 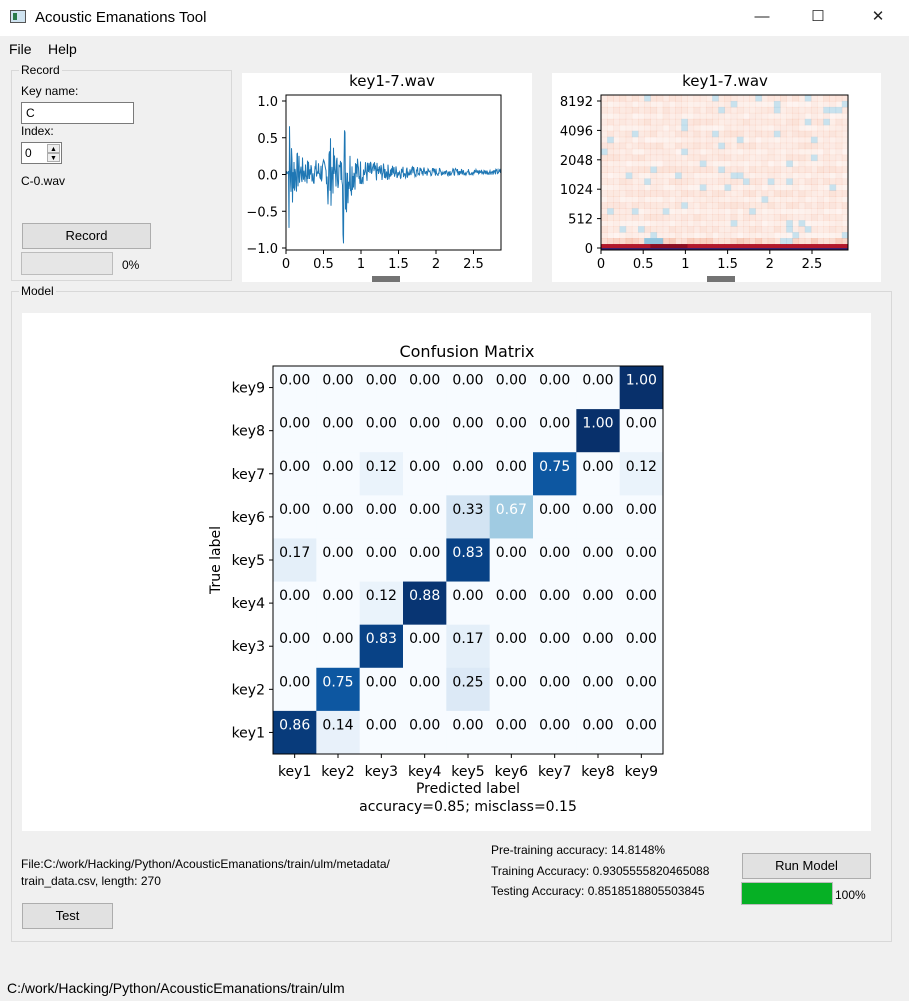 What do you see at coordinates (53, 157) in the screenshot?
I see `spin-down-icon: ▼` at bounding box center [53, 157].